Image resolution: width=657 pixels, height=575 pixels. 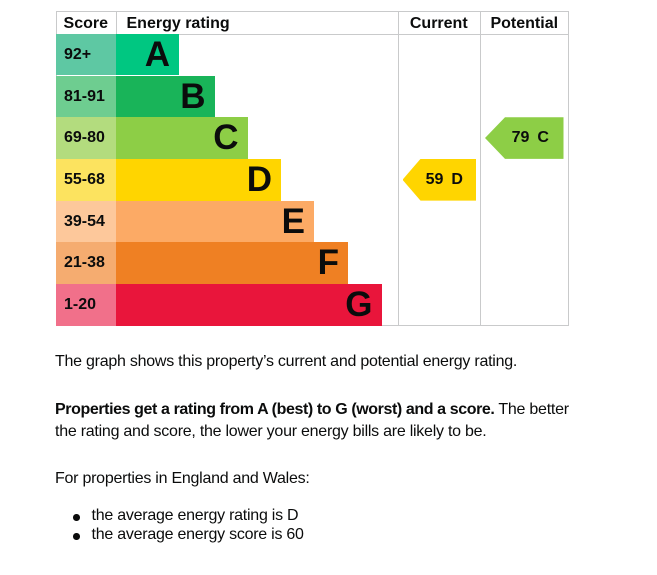 What do you see at coordinates (312, 54) in the screenshot?
I see `band-row-a: 92+ A` at bounding box center [312, 54].